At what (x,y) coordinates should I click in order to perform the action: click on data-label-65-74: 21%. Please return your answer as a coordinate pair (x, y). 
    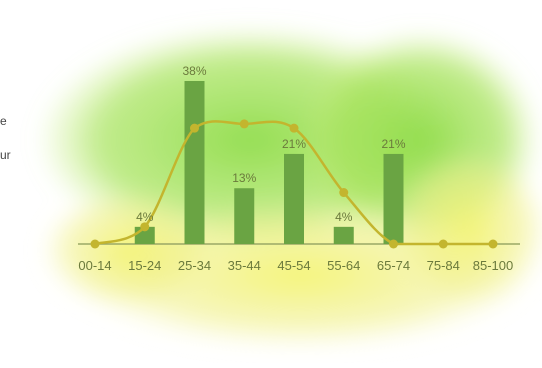
    Looking at the image, I should click on (393, 144).